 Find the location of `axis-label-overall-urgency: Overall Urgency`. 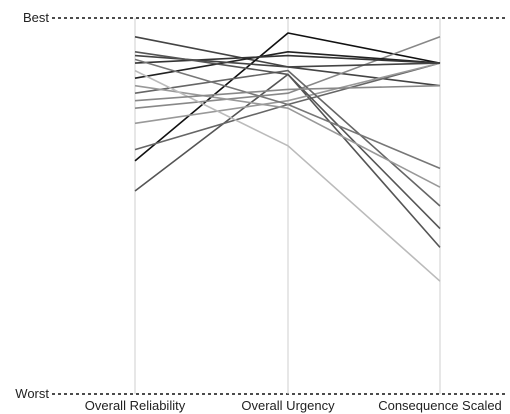

axis-label-overall-urgency: Overall Urgency is located at coordinates (288, 405).